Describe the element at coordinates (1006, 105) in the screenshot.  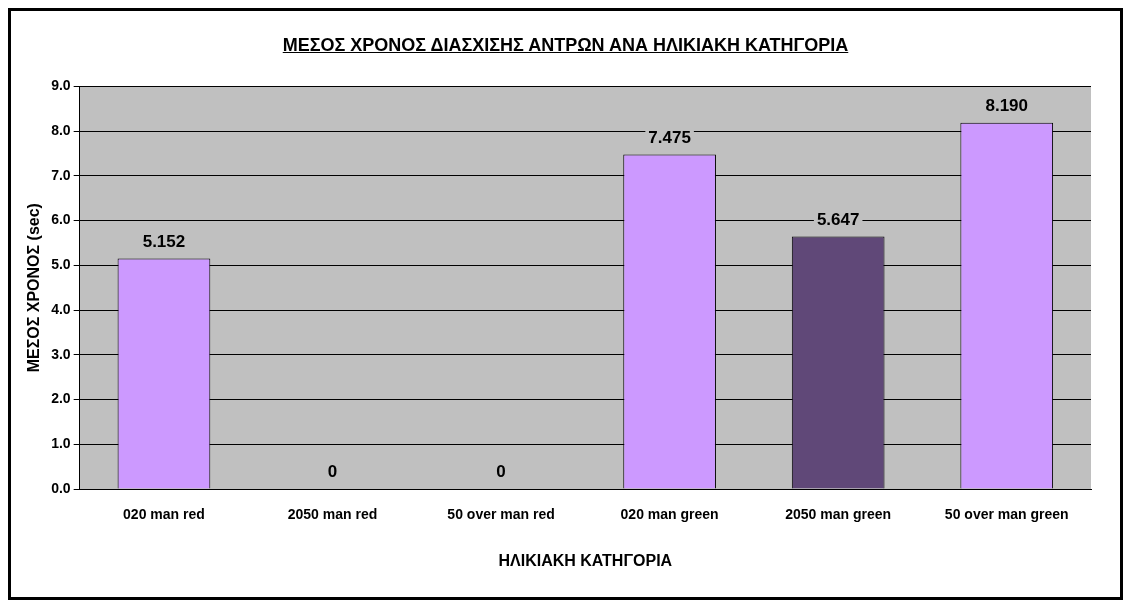
I see `data-label: 8.190` at that location.